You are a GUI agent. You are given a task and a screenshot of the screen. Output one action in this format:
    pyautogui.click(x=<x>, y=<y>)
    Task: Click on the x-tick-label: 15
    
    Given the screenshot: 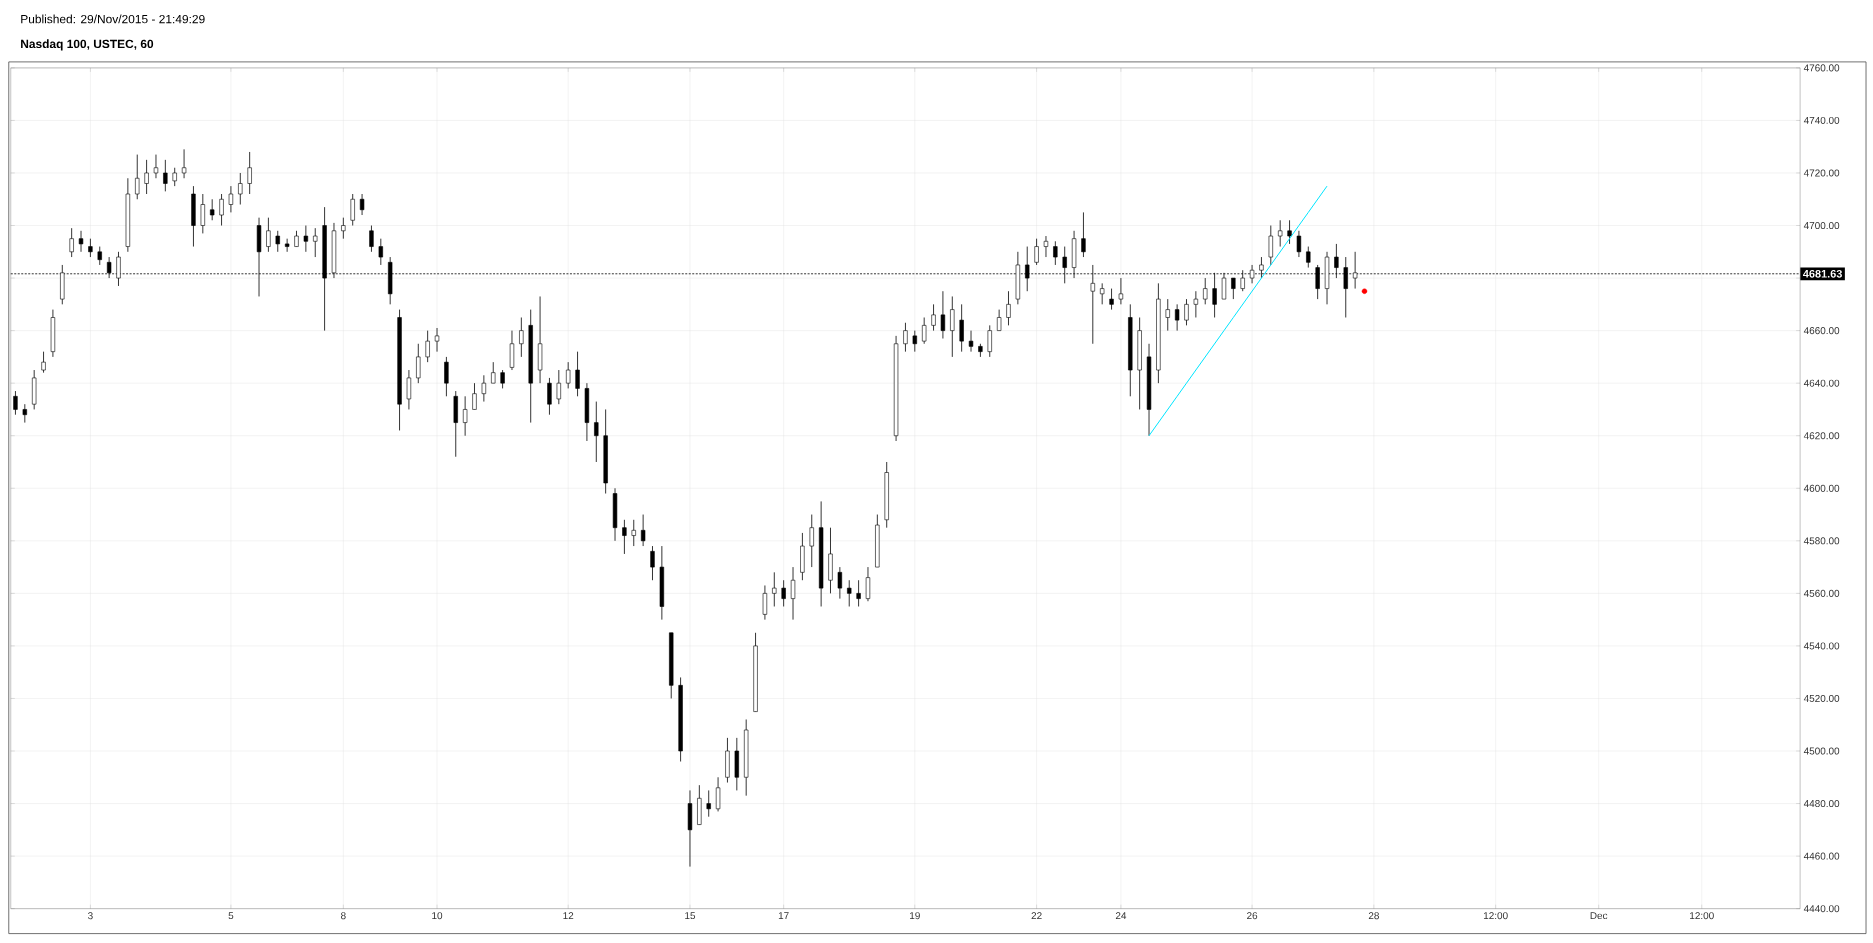 What is the action you would take?
    pyautogui.click(x=690, y=916)
    